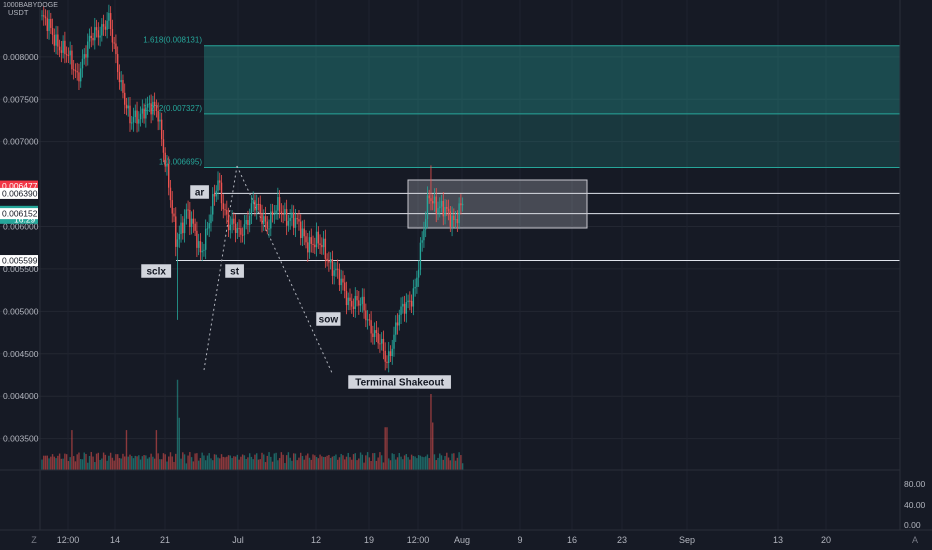 This screenshot has height=550, width=932. I want to click on wyckoff-annotations: ar sclx st sow Terminal Shakeout, so click(296, 287).